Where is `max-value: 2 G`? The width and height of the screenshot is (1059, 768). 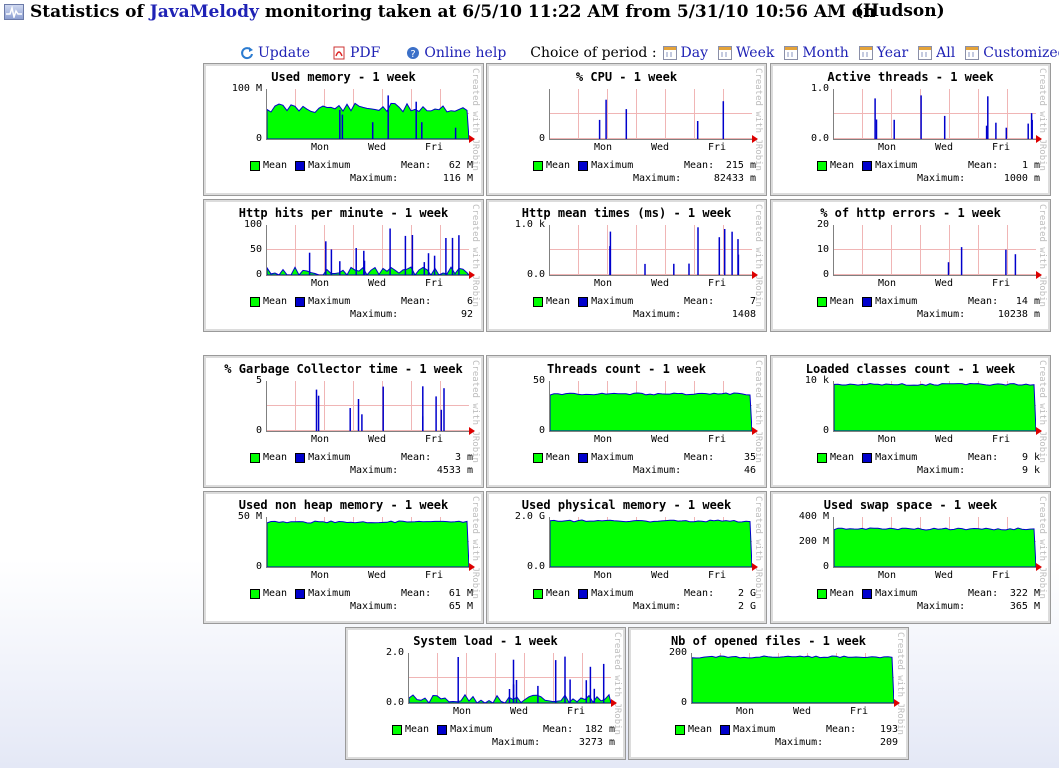 max-value: 2 G is located at coordinates (746, 606).